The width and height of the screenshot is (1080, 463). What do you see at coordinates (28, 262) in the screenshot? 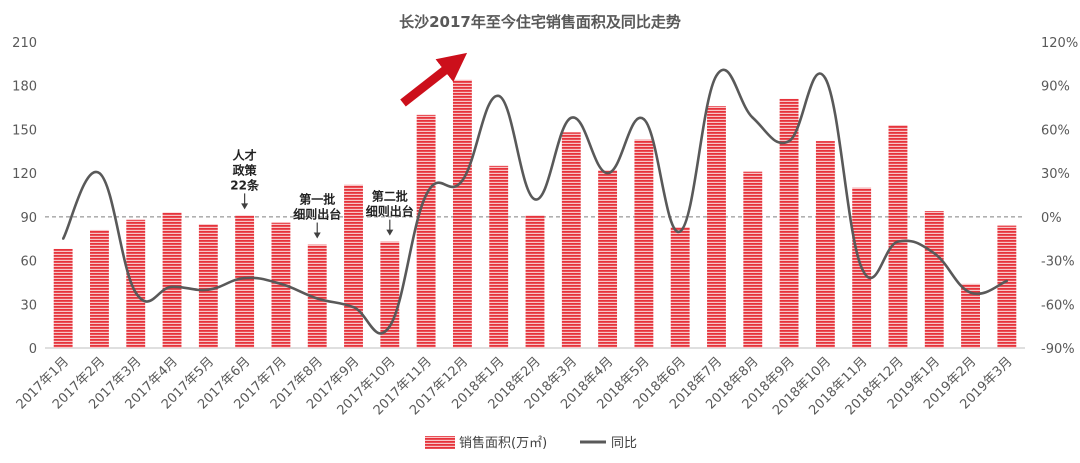
I see `left-tick-label: 60` at bounding box center [28, 262].